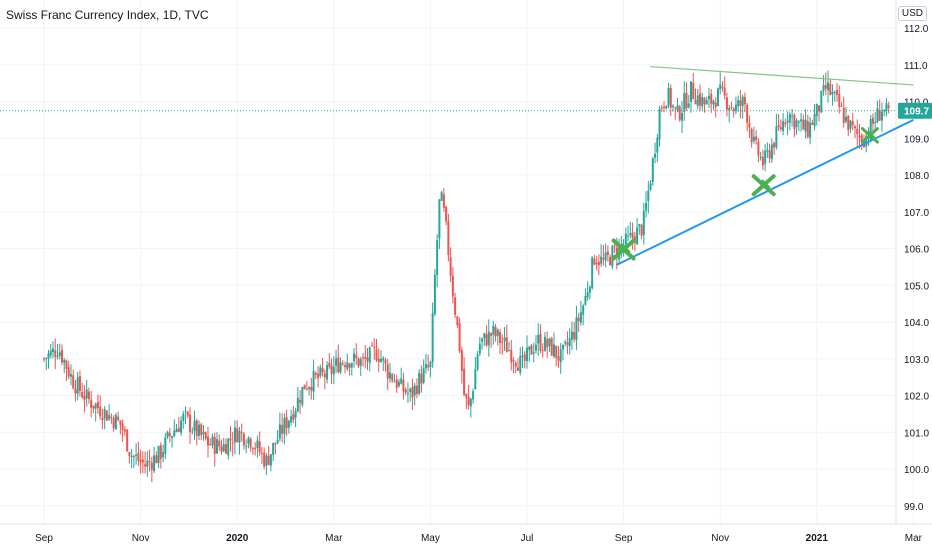 This screenshot has height=550, width=932. I want to click on time-axis: Sep Nov 2020 Mar May Jul Sep Nov 2021 Mar, so click(479, 538).